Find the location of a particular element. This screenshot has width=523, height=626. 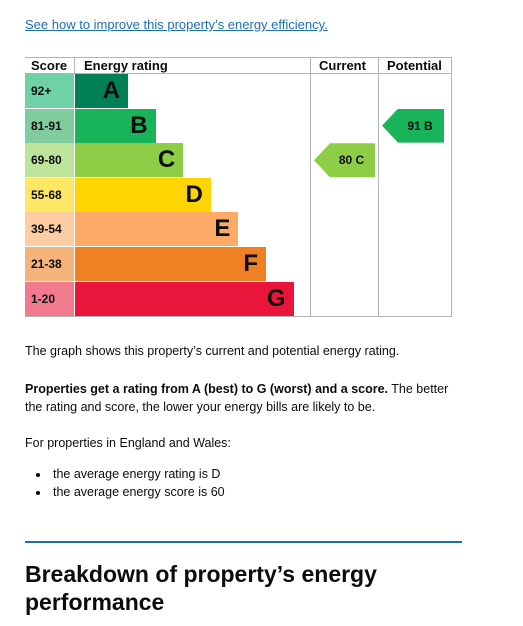

band-bar-c: C is located at coordinates (129, 160).